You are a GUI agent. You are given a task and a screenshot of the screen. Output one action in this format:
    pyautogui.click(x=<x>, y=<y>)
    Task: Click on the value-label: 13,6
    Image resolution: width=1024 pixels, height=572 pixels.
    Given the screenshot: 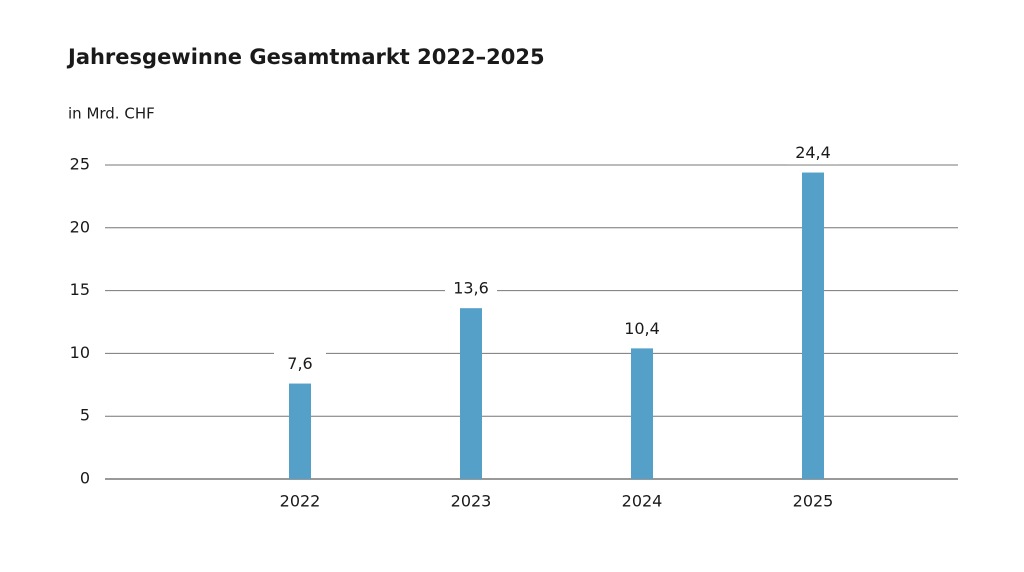 What is the action you would take?
    pyautogui.click(x=471, y=288)
    